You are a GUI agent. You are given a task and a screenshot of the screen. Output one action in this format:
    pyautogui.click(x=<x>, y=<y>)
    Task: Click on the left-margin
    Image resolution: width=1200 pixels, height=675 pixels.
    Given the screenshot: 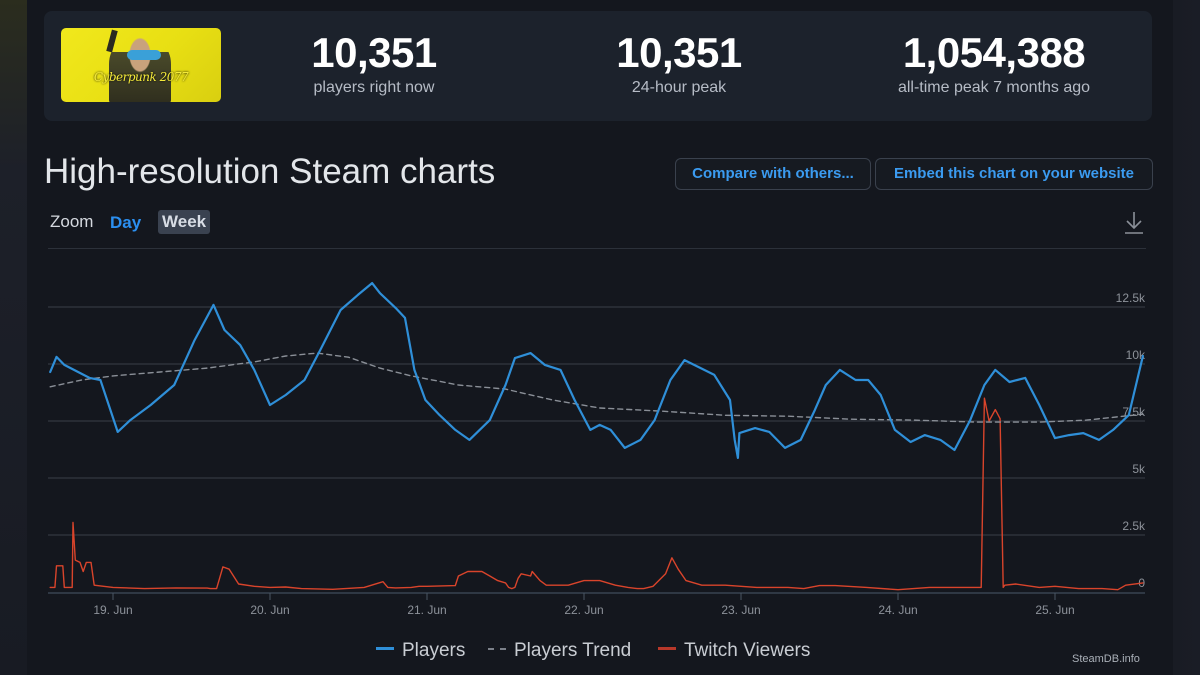 What is the action you would take?
    pyautogui.click(x=13, y=337)
    